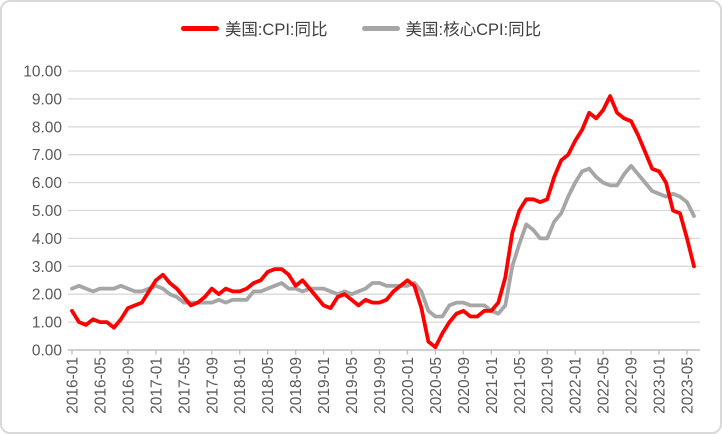 This screenshot has width=722, height=434. Describe the element at coordinates (688, 385) in the screenshot. I see `x-tick-label: 2023-05` at that location.